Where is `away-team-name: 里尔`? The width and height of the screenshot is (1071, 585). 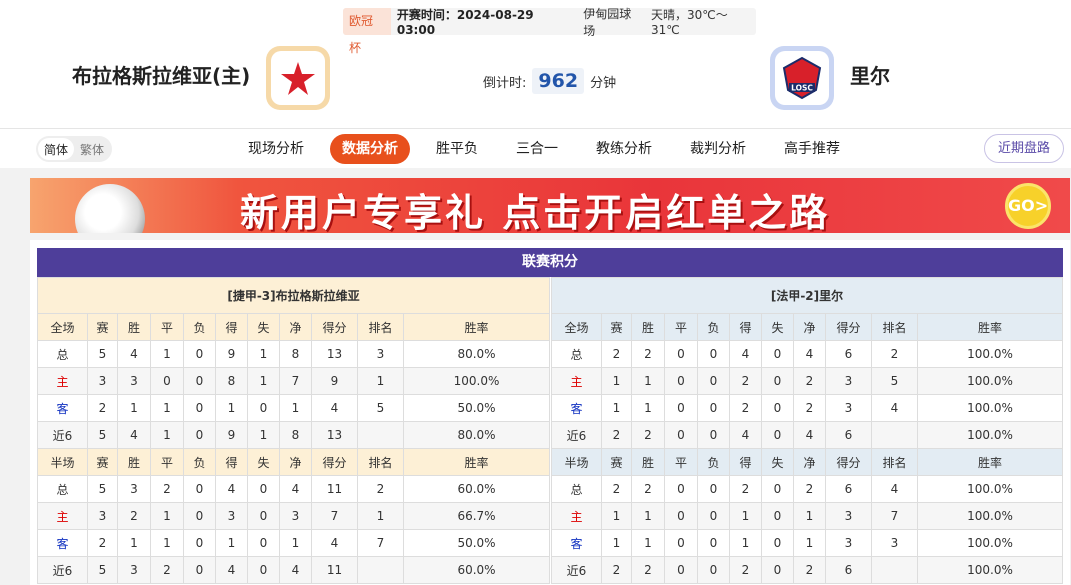
away-team-name: 里尔 is located at coordinates (870, 76).